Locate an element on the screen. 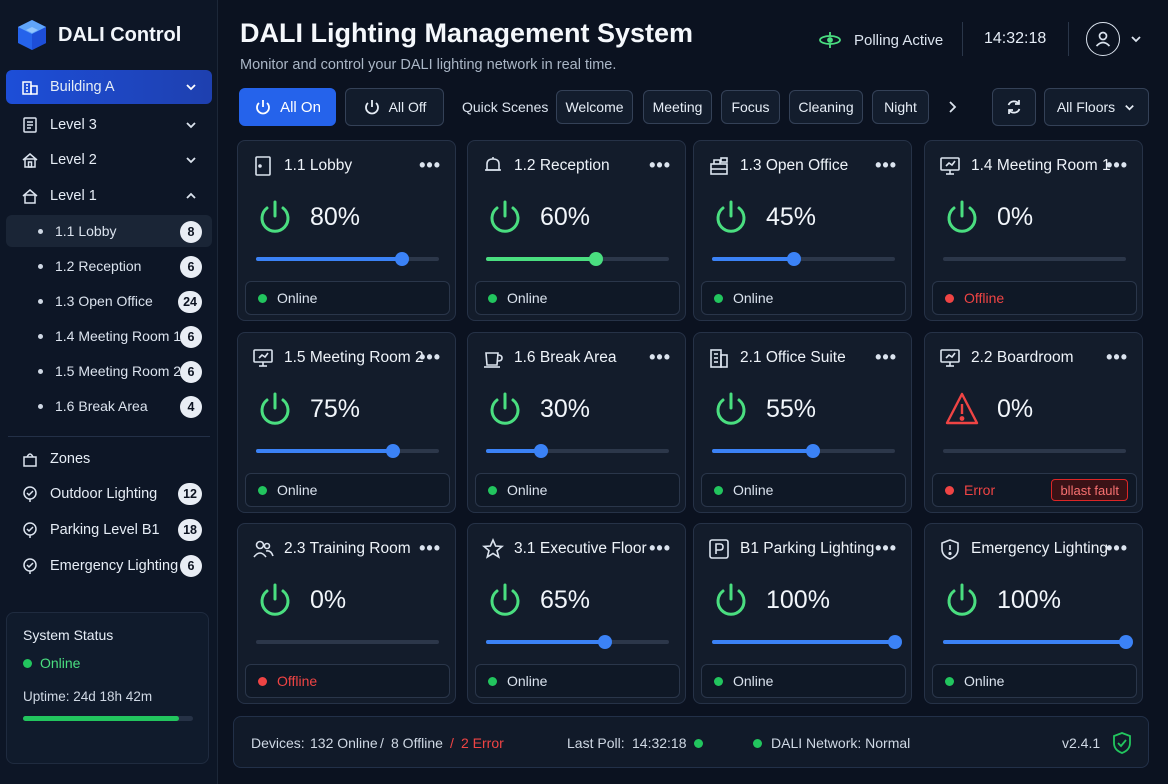 This screenshot has width=1168, height=784. sidebar-room-break-area: 1.6 Break Area 4 is located at coordinates (109, 406).